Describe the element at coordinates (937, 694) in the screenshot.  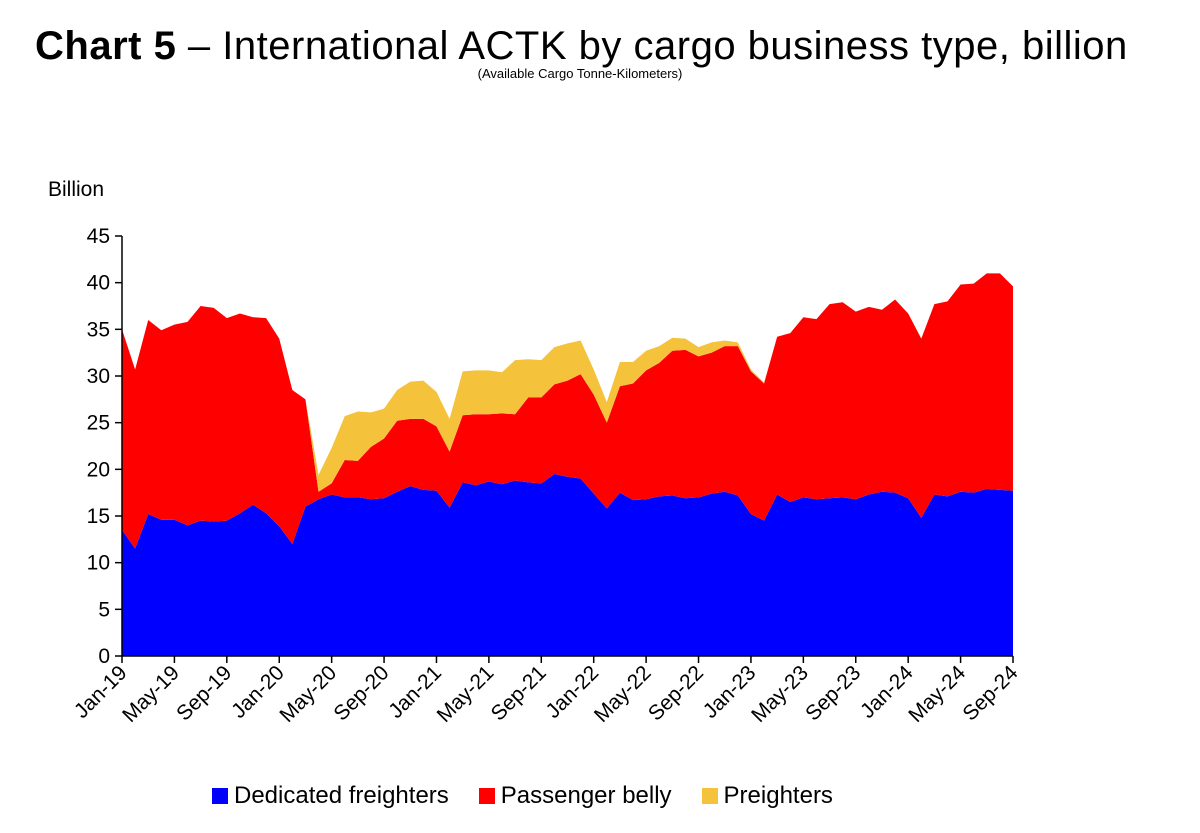
I see `x-tick-label: May-24` at that location.